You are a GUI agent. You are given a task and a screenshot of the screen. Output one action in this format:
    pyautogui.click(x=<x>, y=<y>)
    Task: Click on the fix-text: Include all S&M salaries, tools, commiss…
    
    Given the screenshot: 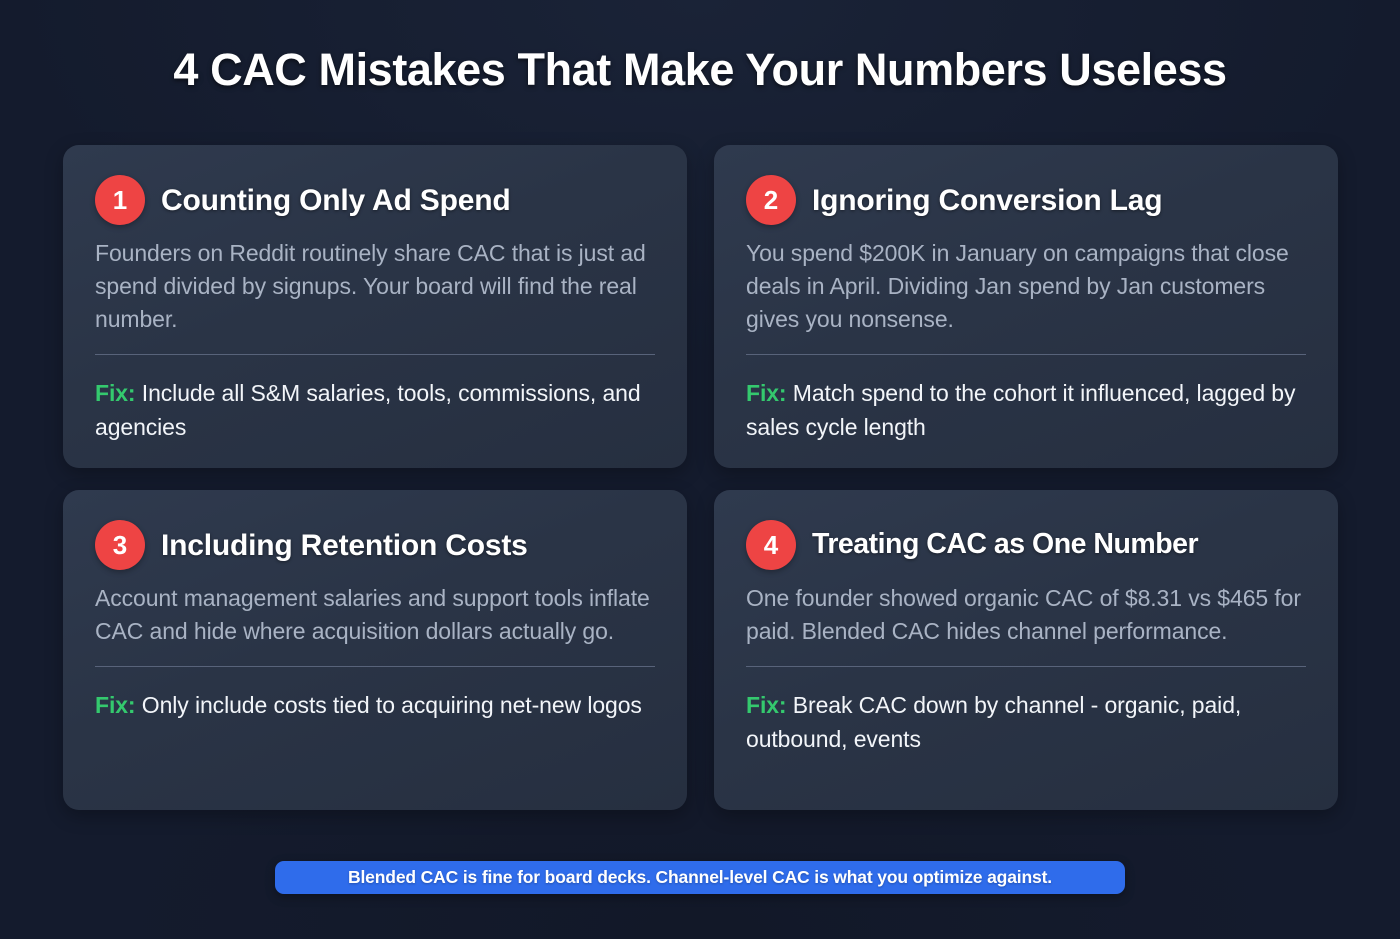 What is the action you would take?
    pyautogui.click(x=368, y=410)
    